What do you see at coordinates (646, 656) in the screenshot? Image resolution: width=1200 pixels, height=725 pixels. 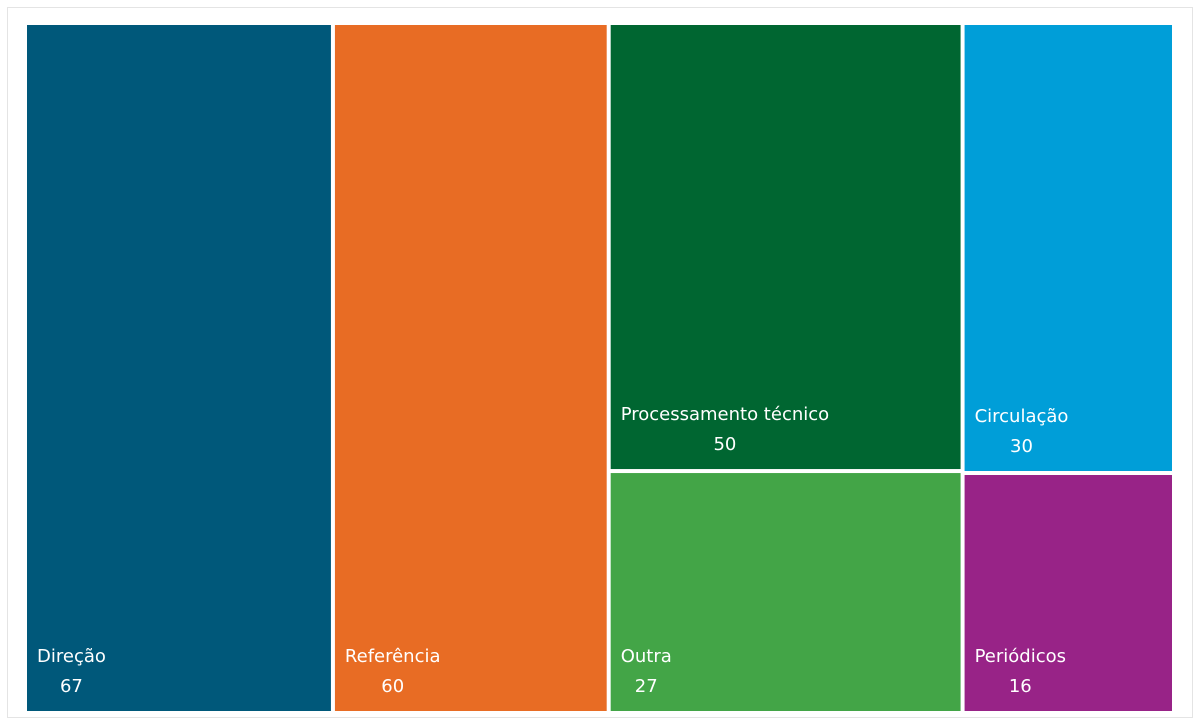 I see `tile-label: Outra` at bounding box center [646, 656].